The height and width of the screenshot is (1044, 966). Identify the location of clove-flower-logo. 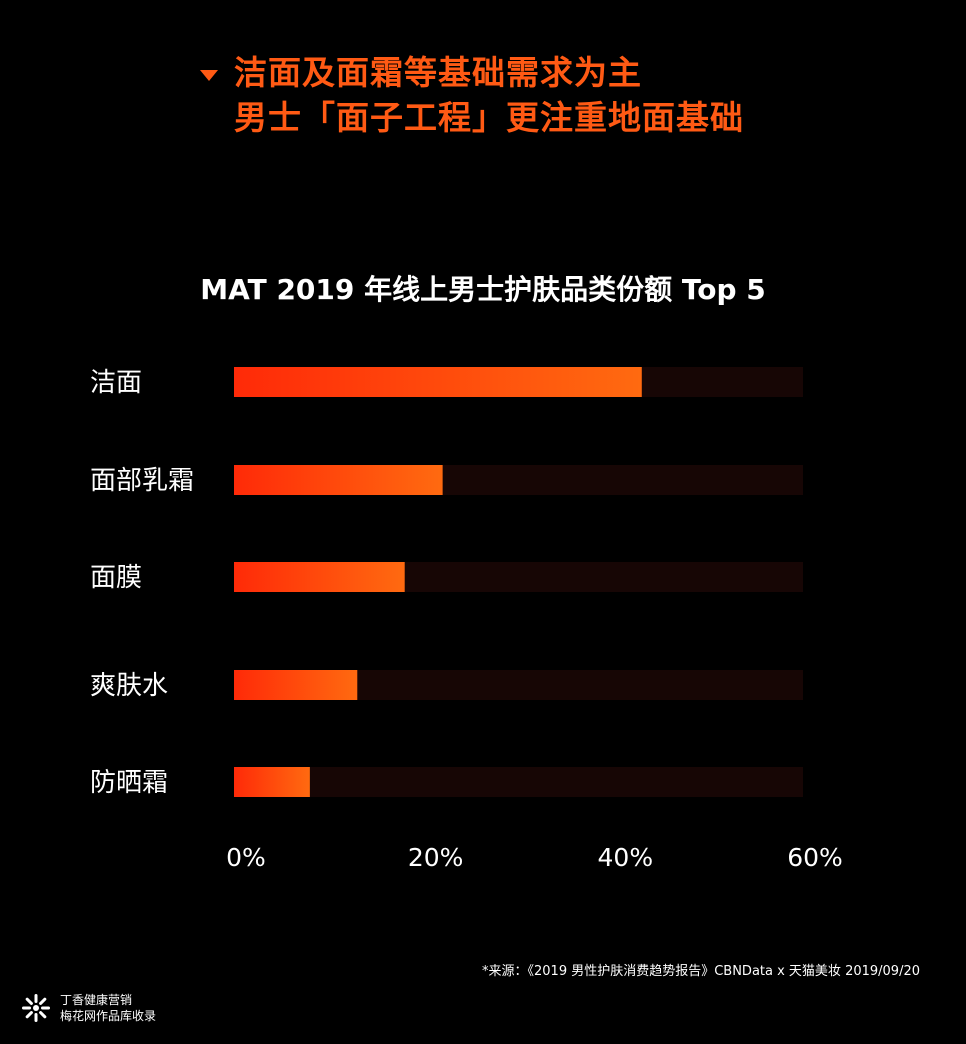
(36, 1008).